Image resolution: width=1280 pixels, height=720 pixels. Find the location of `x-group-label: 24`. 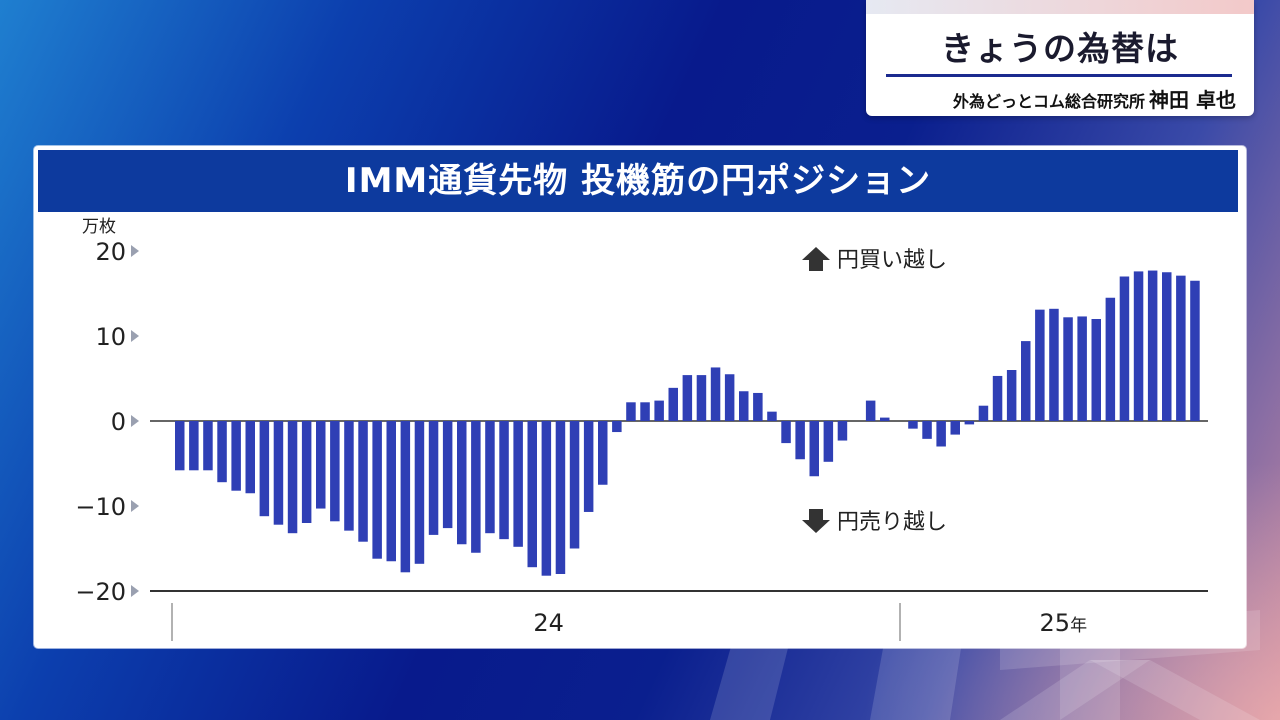

x-group-label: 24 is located at coordinates (548, 623).